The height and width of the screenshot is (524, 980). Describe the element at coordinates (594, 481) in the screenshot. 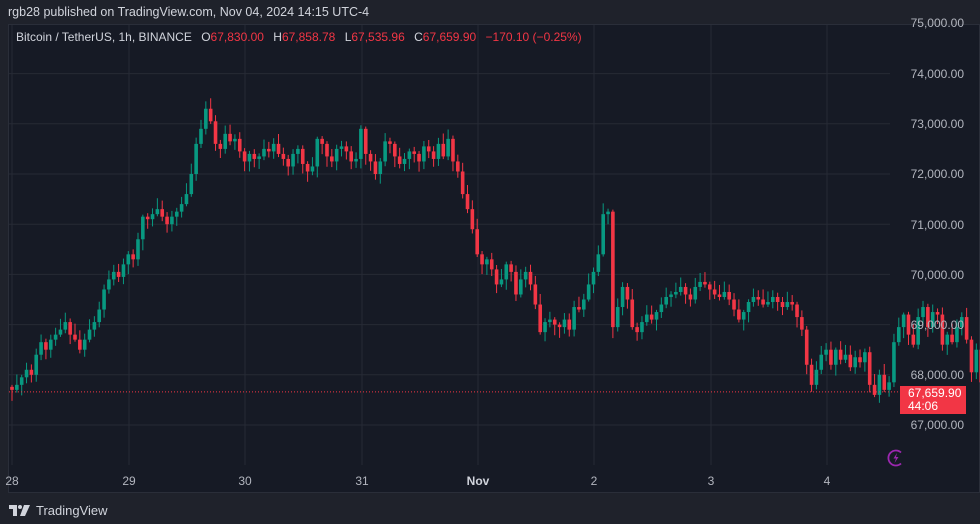

I see `time-tick: 2` at that location.